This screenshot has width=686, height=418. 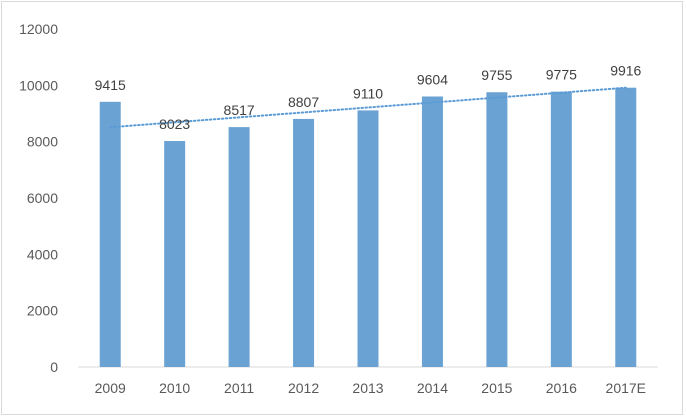 I want to click on data-label: 8517, so click(x=239, y=110).